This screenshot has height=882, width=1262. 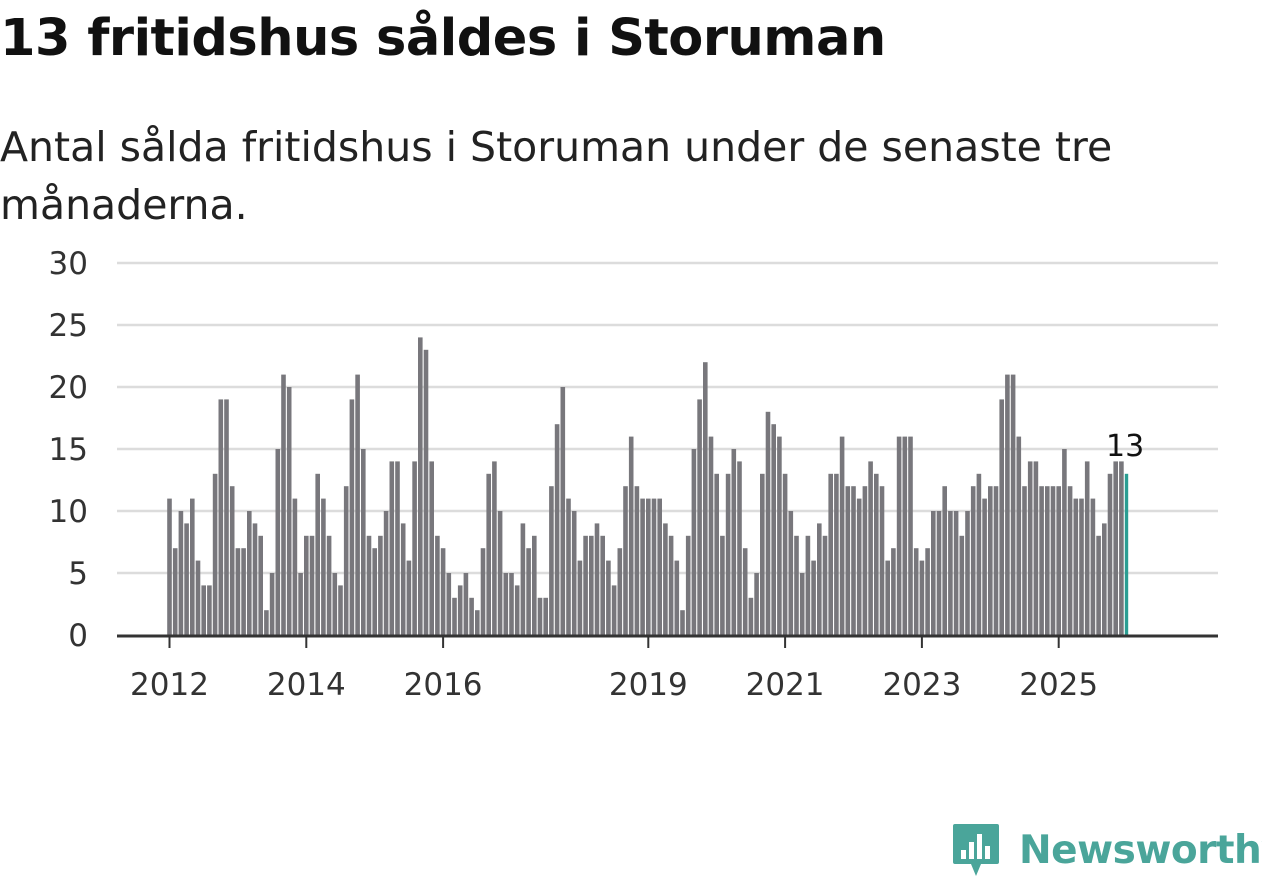 What do you see at coordinates (306, 685) in the screenshot?
I see `x-tick-label: 2014` at bounding box center [306, 685].